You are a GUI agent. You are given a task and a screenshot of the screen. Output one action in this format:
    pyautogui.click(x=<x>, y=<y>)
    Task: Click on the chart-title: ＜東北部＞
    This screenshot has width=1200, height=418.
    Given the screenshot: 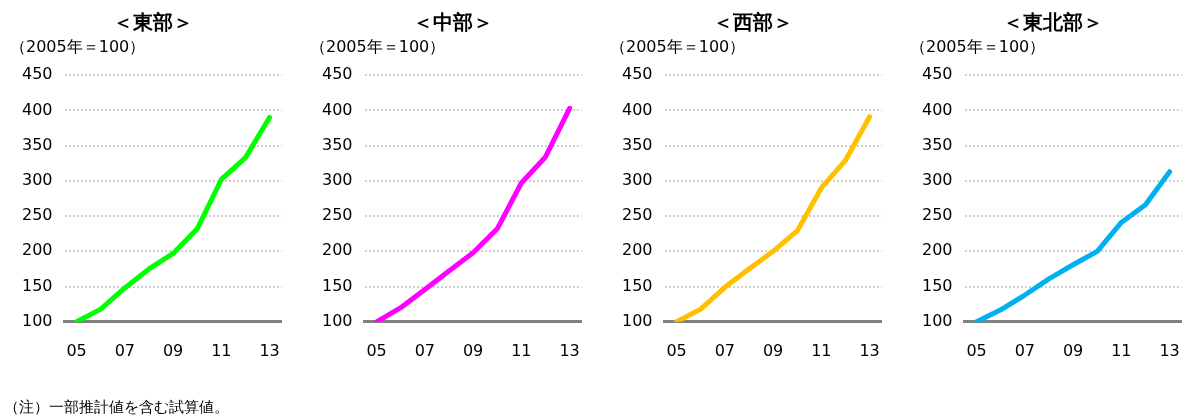 What is the action you would take?
    pyautogui.click(x=1053, y=22)
    